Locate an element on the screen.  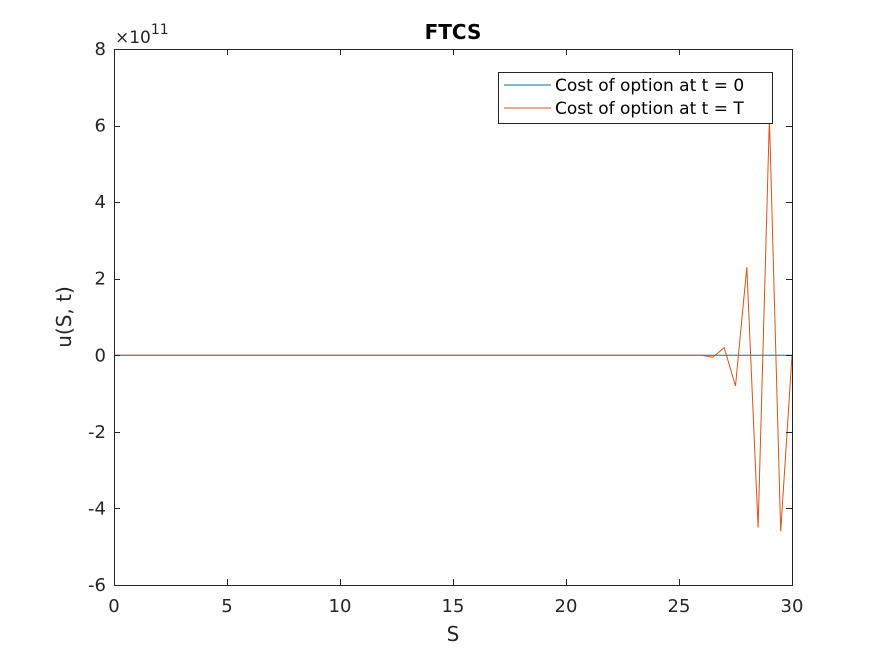
legend-box is located at coordinates (635, 98).